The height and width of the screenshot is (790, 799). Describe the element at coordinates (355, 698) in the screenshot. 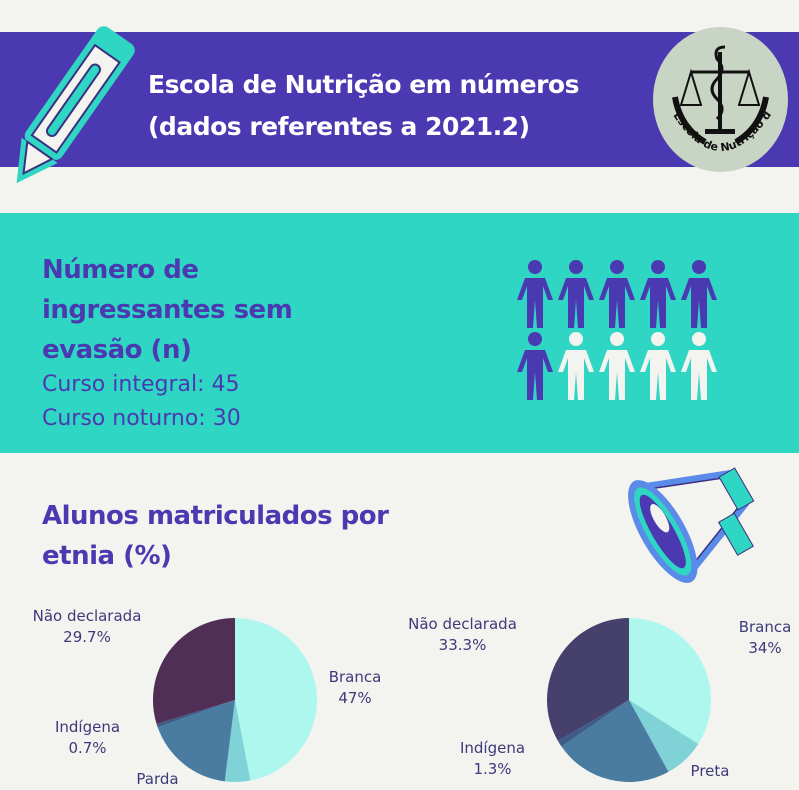

I see `label-value: 47%` at that location.